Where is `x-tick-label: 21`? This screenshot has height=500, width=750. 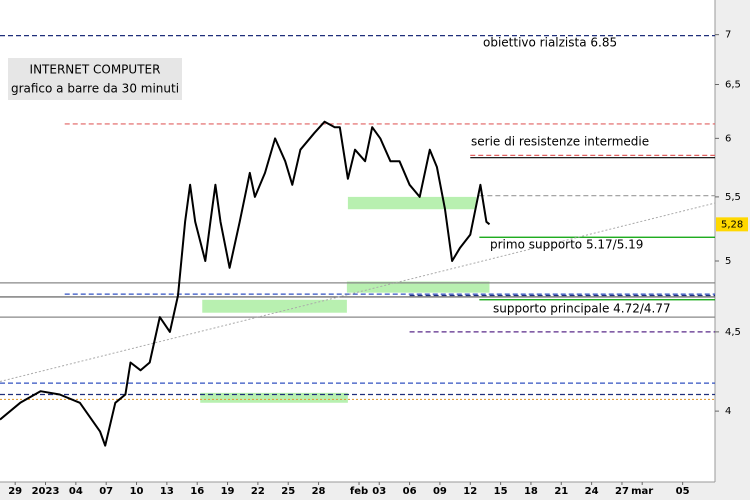
x-tick-label: 21 is located at coordinates (561, 491).